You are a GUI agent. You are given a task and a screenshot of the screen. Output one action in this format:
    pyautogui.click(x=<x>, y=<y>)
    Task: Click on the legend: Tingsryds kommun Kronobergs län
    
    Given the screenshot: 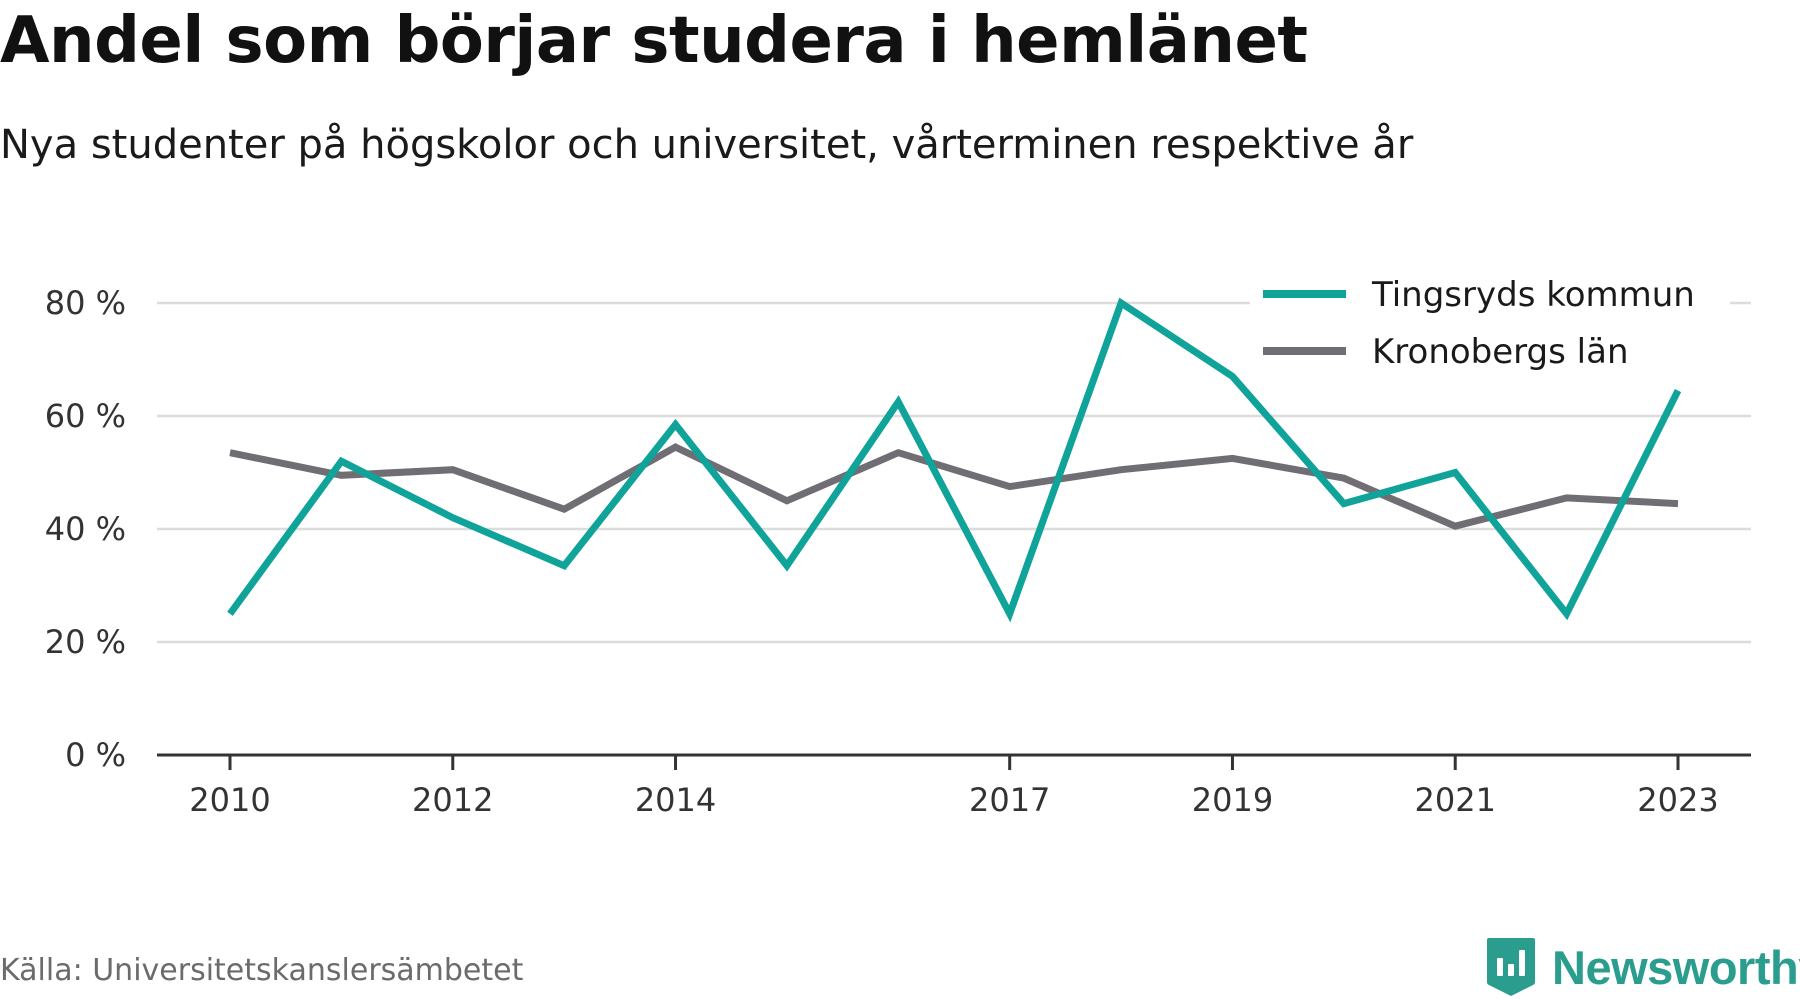 What is the action you would take?
    pyautogui.click(x=1479, y=323)
    